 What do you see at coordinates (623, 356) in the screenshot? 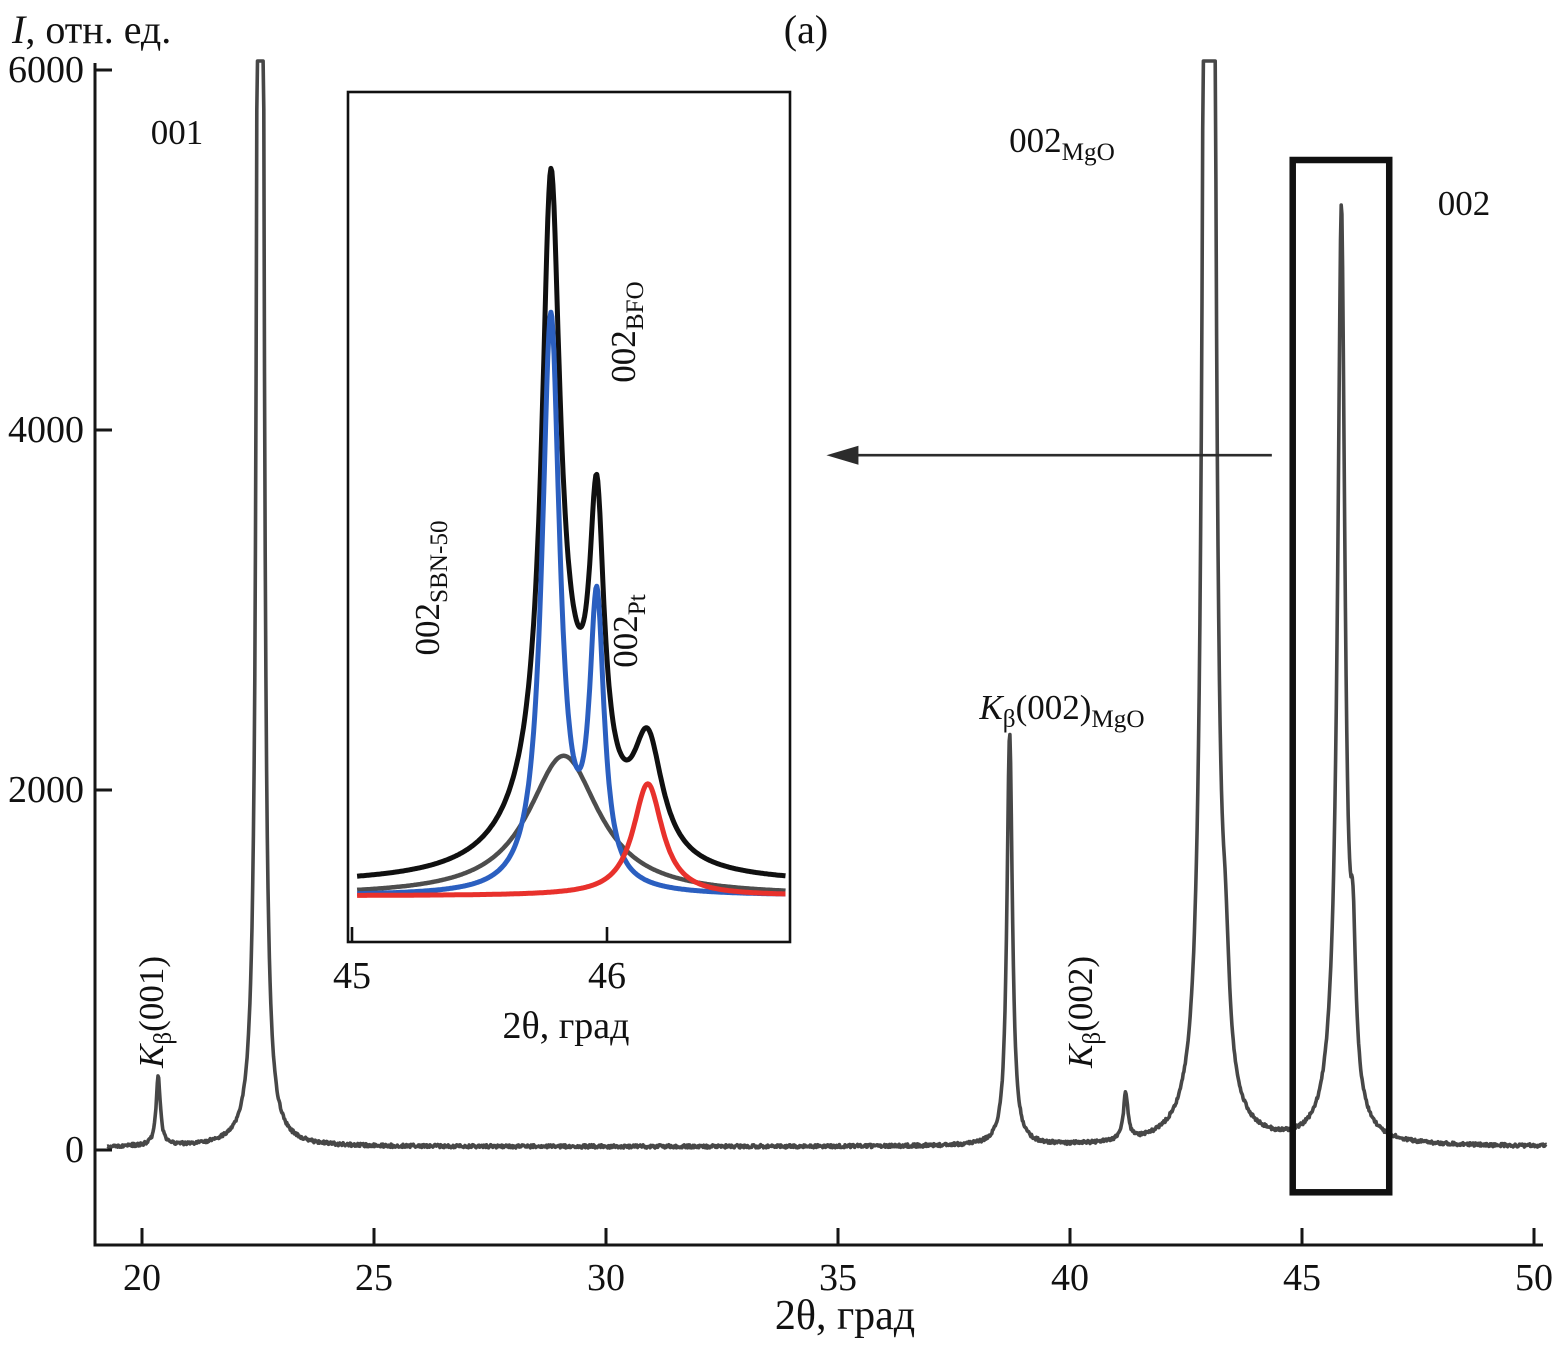
I see `label-002-bfo-text: 002` at bounding box center [623, 356].